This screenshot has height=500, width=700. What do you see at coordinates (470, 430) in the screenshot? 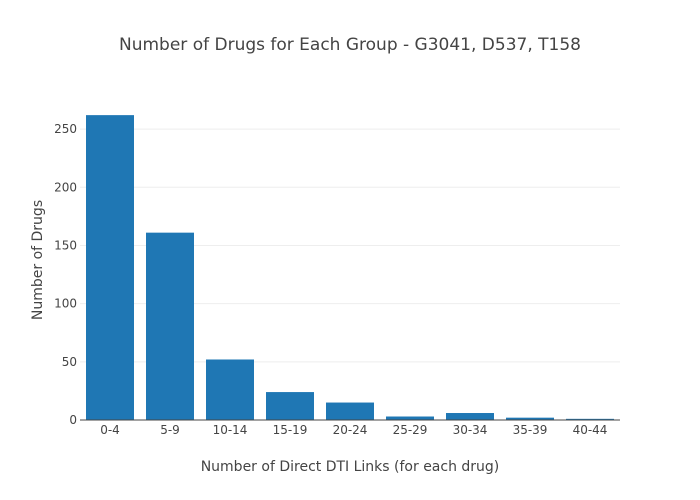
I see `x-tick-label: 30-34` at bounding box center [470, 430].